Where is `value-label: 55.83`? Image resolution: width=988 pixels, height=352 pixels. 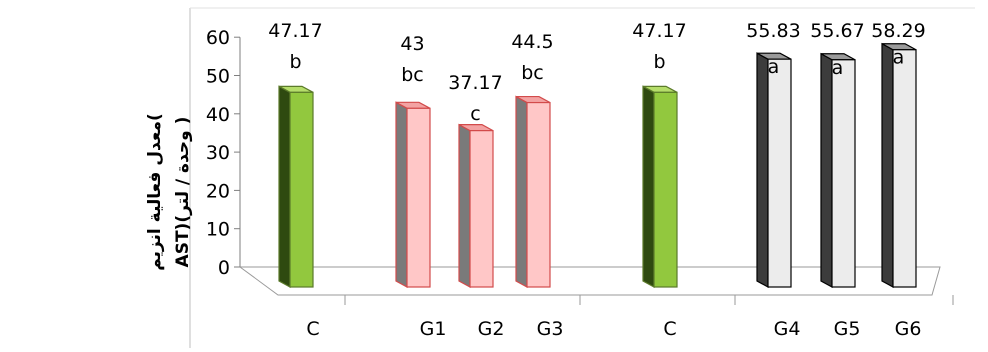
value-label: 55.83 is located at coordinates (773, 31).